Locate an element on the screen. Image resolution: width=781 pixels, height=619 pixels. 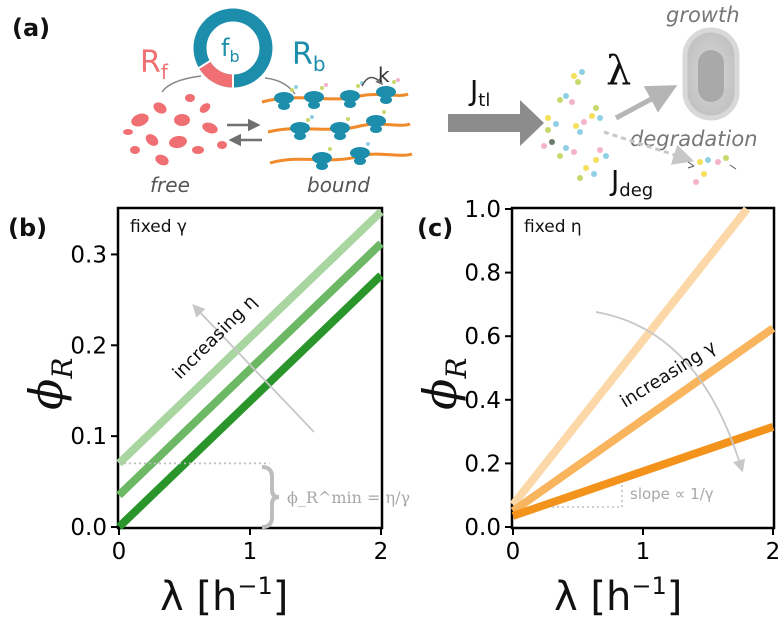
protein-cluster is located at coordinates (575, 125).